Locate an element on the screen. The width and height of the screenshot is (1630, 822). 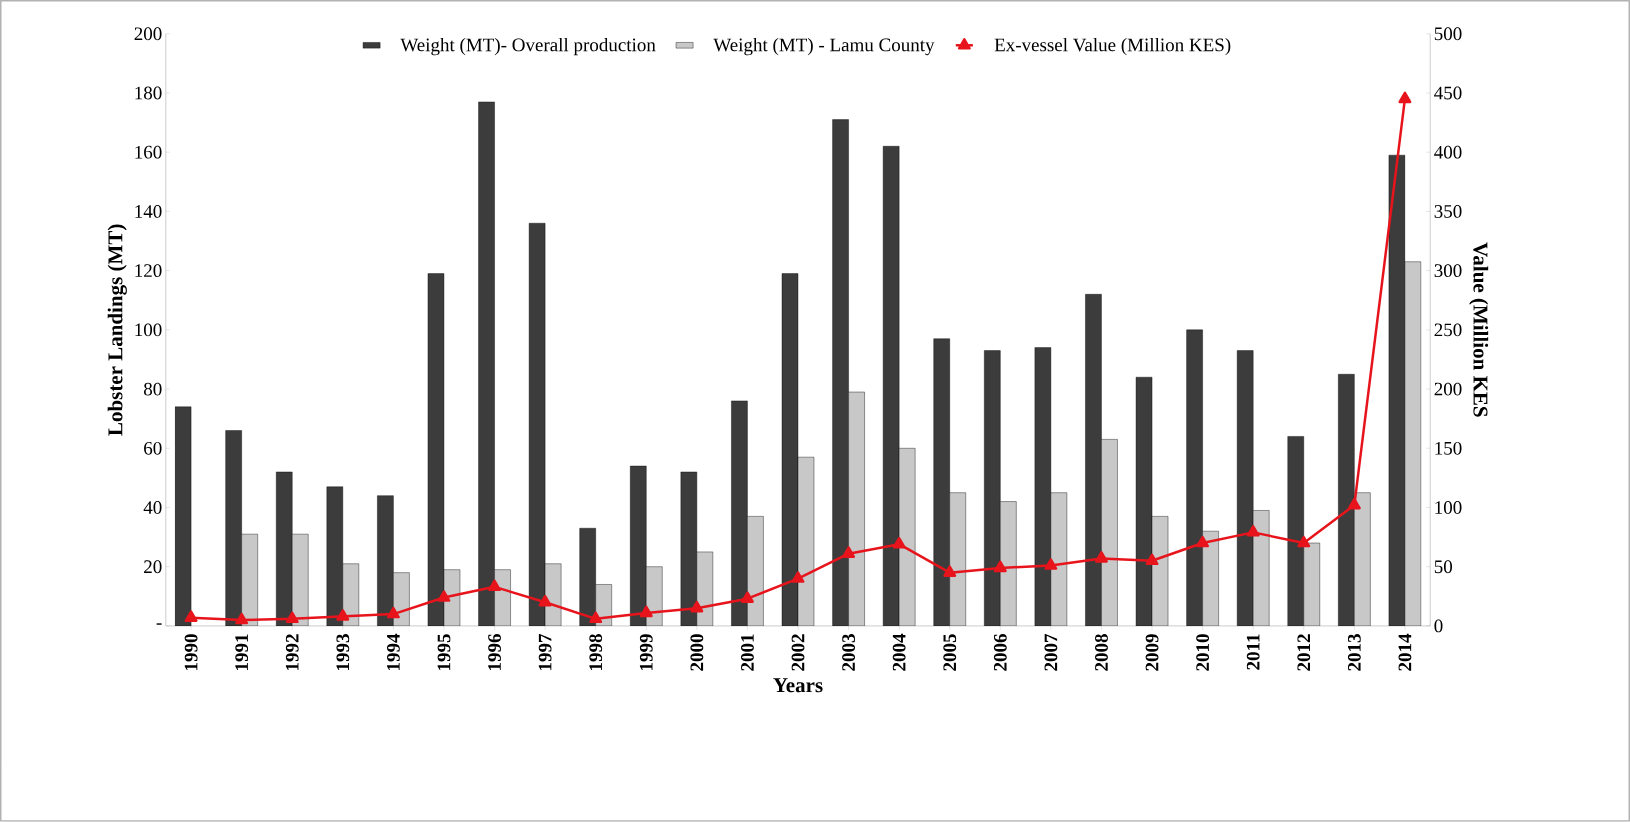
x-tick-label: 1994 is located at coordinates (393, 652).